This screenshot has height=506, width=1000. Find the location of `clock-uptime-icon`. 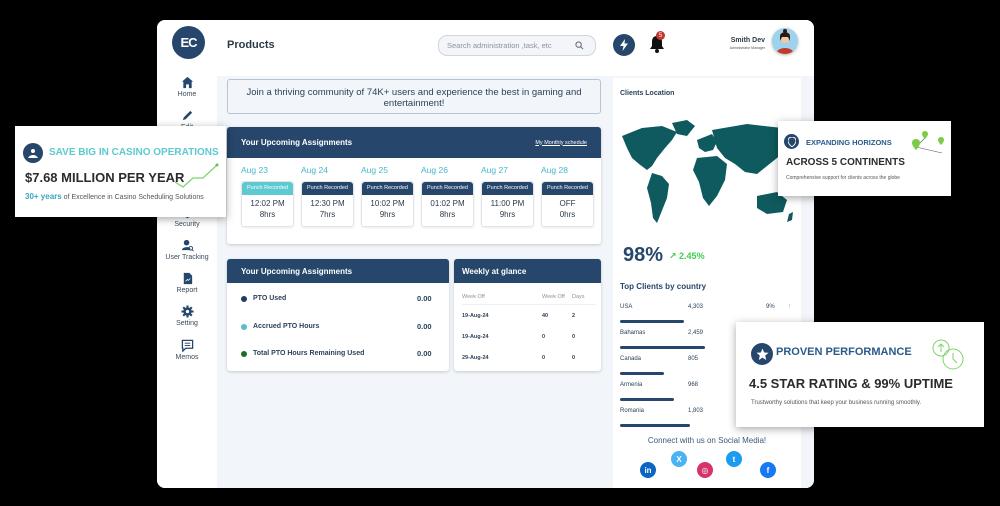

clock-uptime-icon is located at coordinates (948, 354).